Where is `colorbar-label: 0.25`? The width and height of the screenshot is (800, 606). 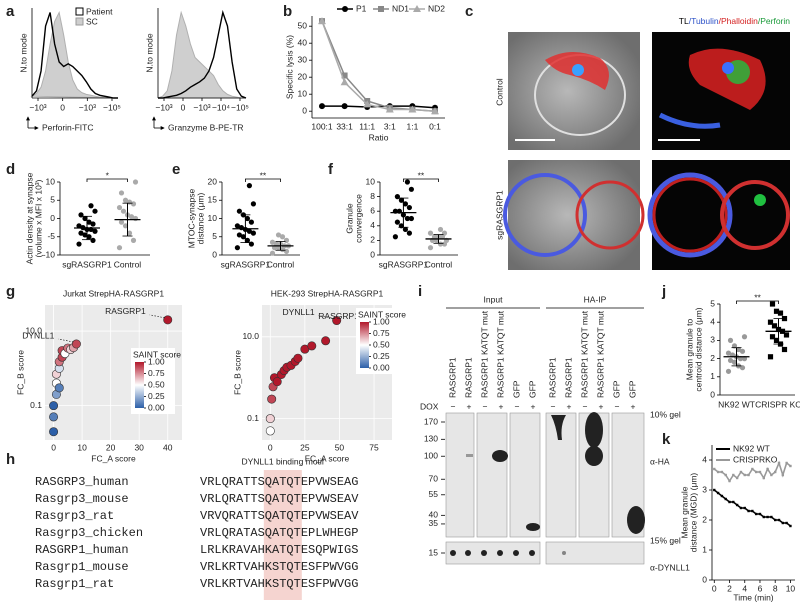 colorbar-label: 0.25 is located at coordinates (156, 396).